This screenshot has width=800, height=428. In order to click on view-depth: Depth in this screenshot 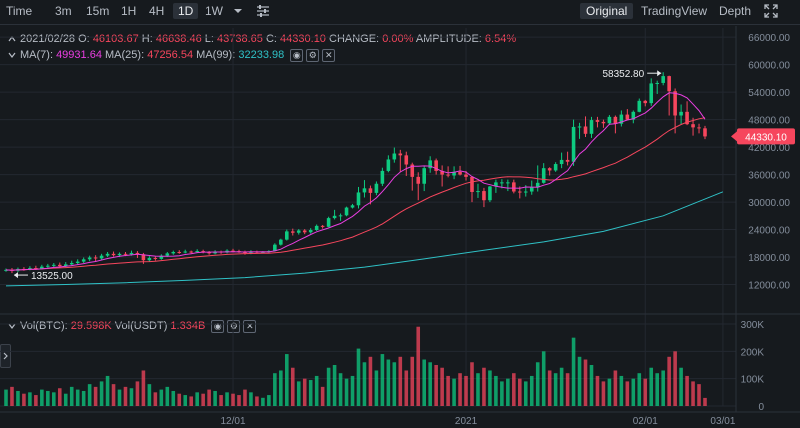, I will do `click(735, 11)`.